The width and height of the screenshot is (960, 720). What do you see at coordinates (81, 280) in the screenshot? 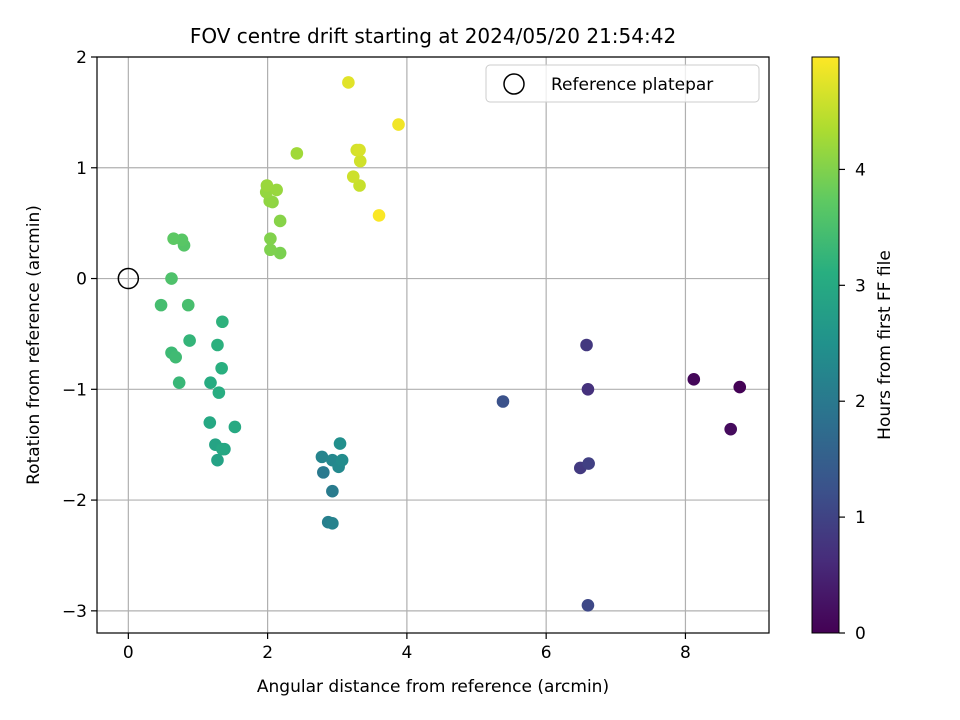
I see `y-tick-label: 0` at bounding box center [81, 280].